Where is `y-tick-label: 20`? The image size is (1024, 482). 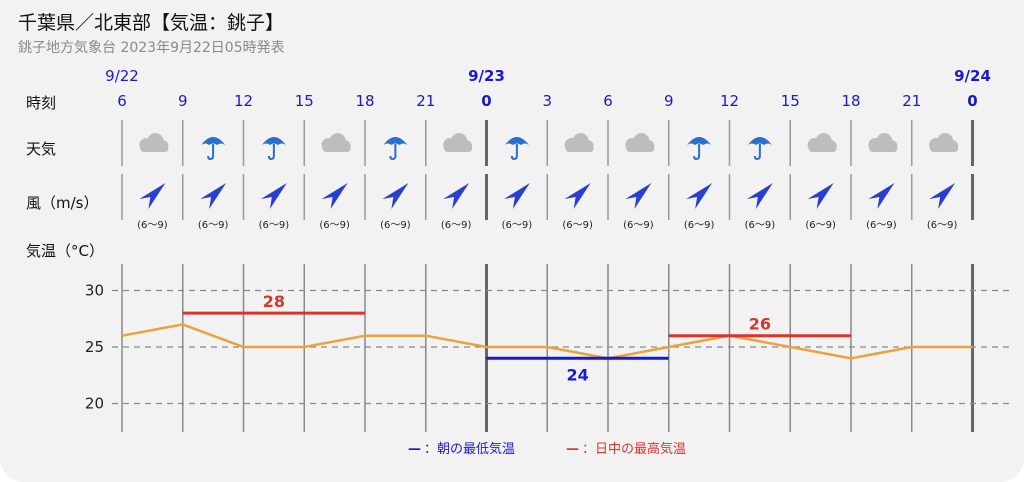 y-tick-label: 20 is located at coordinates (94, 404).